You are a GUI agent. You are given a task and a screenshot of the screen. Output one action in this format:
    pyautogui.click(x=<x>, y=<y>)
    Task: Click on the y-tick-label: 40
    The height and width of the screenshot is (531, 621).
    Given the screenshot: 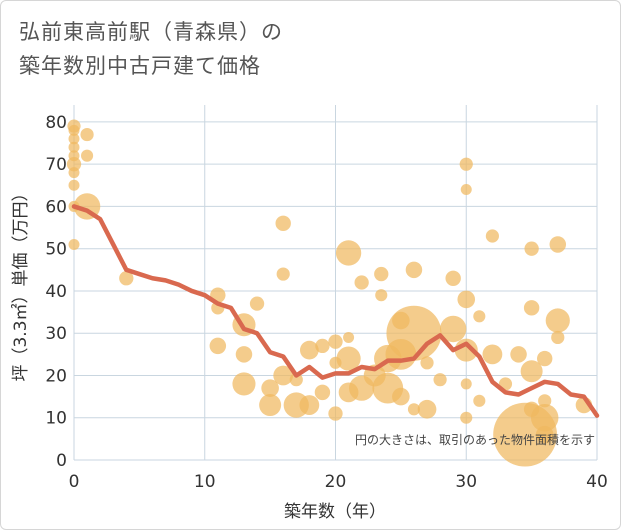 What is the action you would take?
    pyautogui.click(x=56, y=292)
    